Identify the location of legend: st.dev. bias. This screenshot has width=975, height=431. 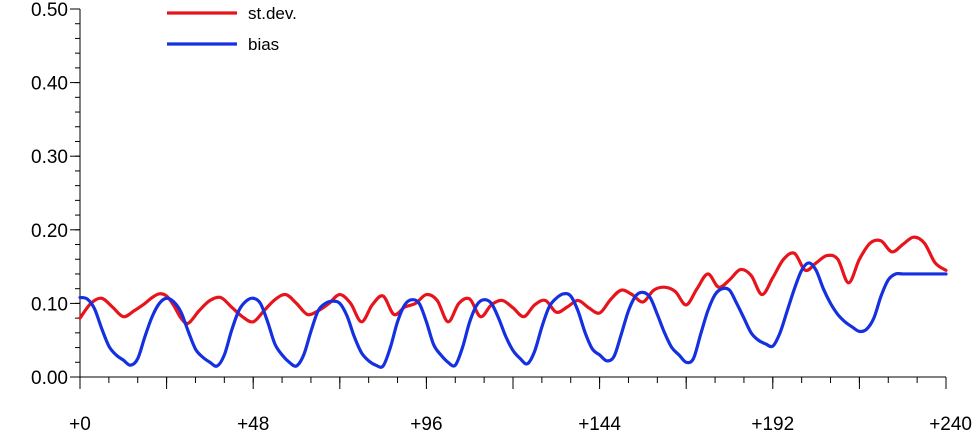
(232, 29).